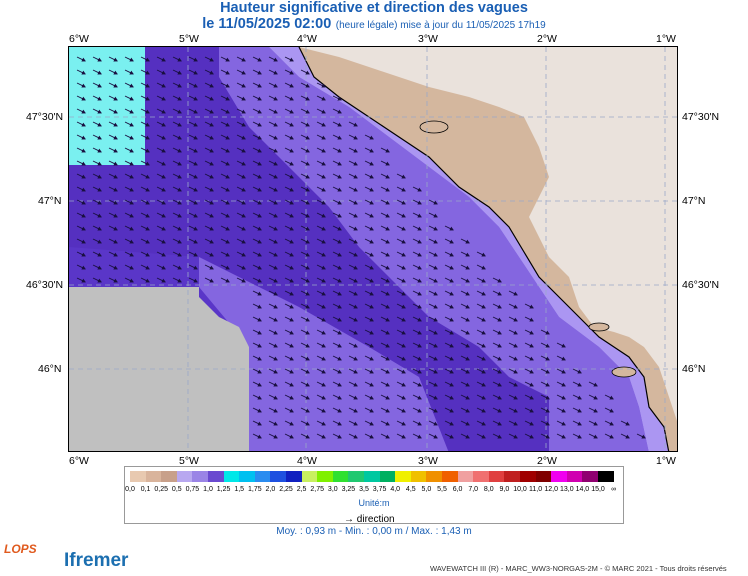 This screenshot has height=576, width=748. What do you see at coordinates (79, 39) in the screenshot?
I see `lon-label-top: 6°W` at bounding box center [79, 39].